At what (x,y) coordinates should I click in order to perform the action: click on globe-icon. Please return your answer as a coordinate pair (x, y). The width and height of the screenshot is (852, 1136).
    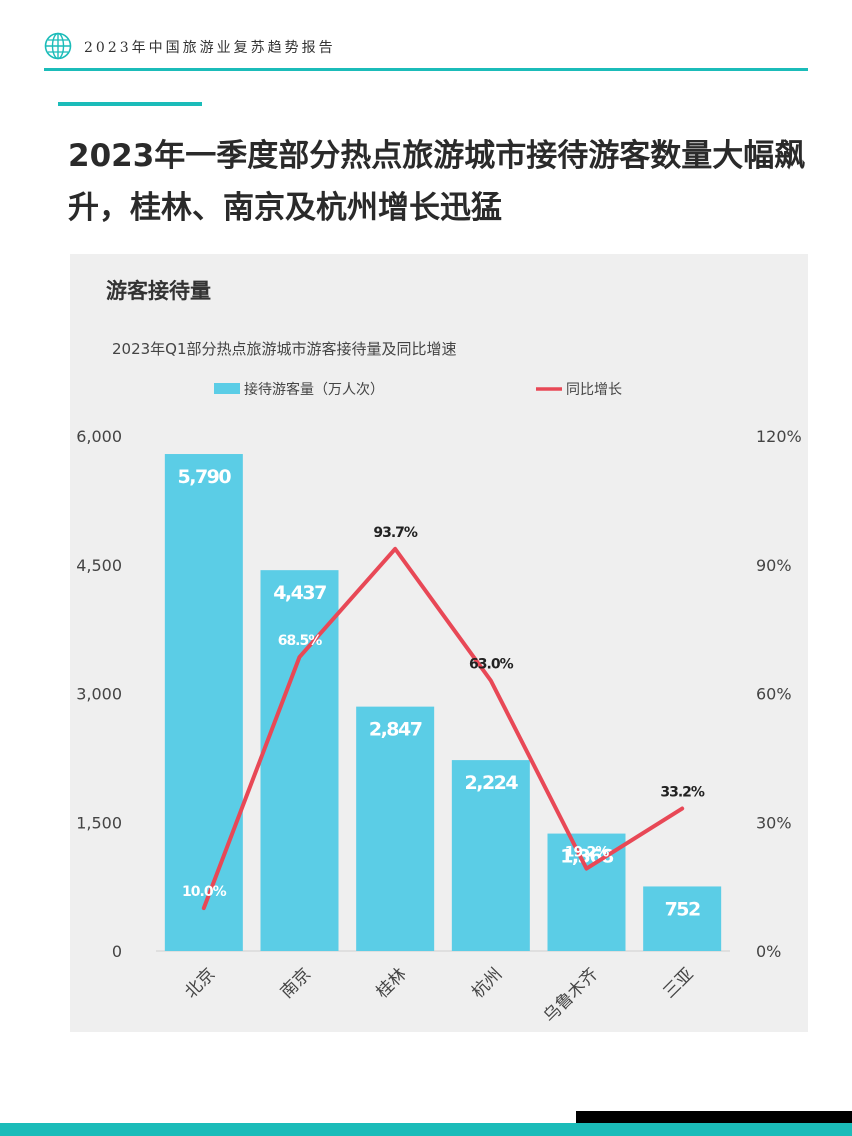
    Looking at the image, I should click on (58, 46).